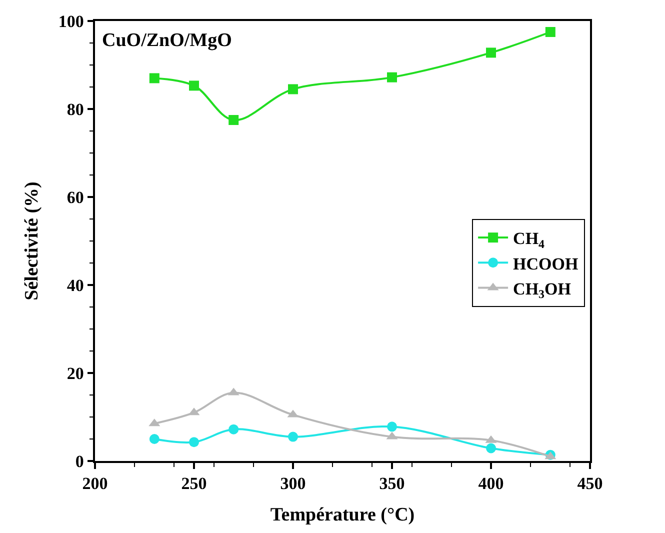 The image size is (665, 533). I want to click on x-tick-label: 450, so click(590, 484).